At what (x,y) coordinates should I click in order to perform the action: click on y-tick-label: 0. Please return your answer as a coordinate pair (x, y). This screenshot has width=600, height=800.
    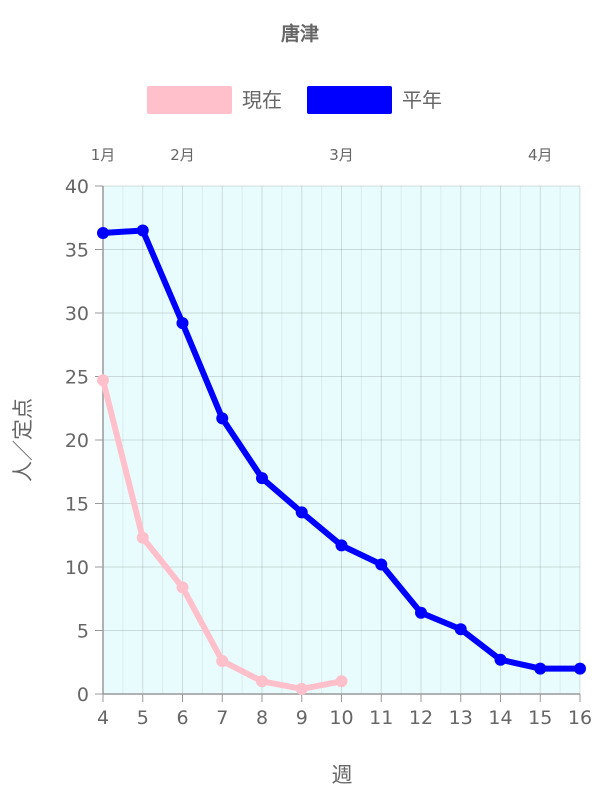
    Looking at the image, I should click on (83, 695).